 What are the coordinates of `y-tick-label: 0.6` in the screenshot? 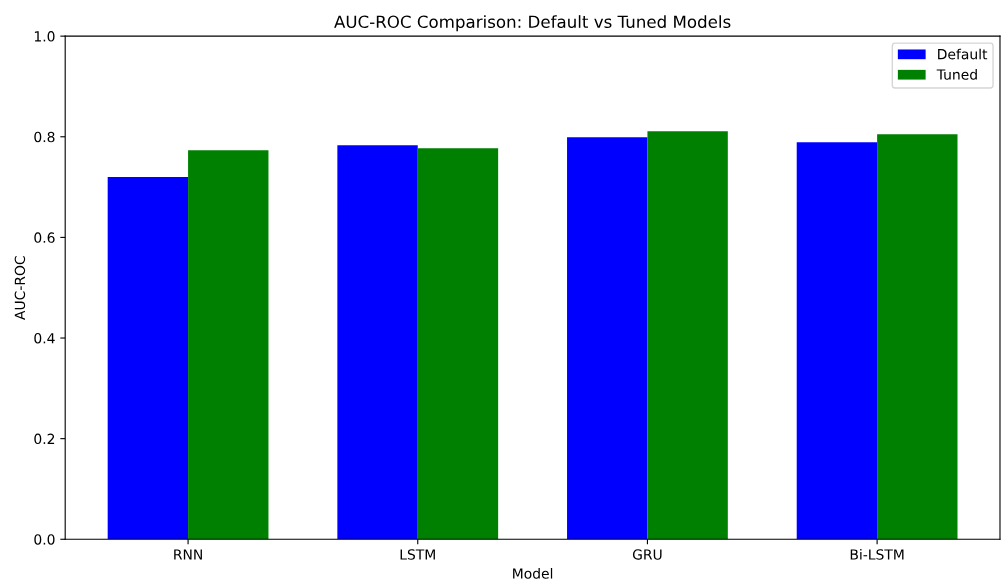 It's located at (44, 237).